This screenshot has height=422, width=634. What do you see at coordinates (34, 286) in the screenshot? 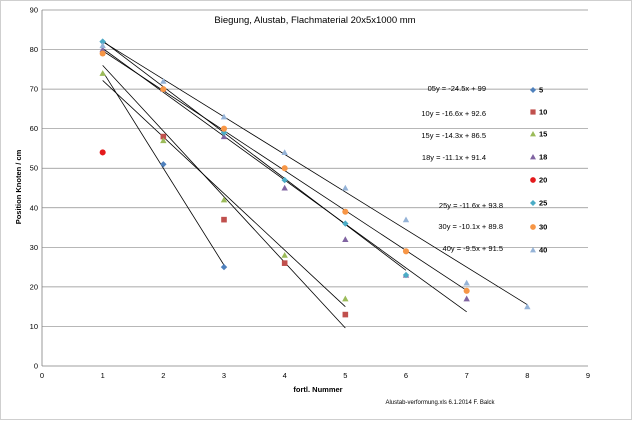
I see `y-tick-label: 20` at bounding box center [34, 286].